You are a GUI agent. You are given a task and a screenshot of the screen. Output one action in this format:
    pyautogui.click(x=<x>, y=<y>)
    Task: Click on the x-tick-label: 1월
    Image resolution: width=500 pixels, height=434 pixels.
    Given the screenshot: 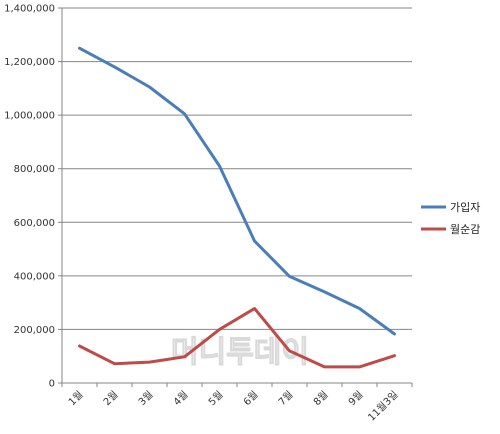 What is the action you would take?
    pyautogui.click(x=75, y=398)
    